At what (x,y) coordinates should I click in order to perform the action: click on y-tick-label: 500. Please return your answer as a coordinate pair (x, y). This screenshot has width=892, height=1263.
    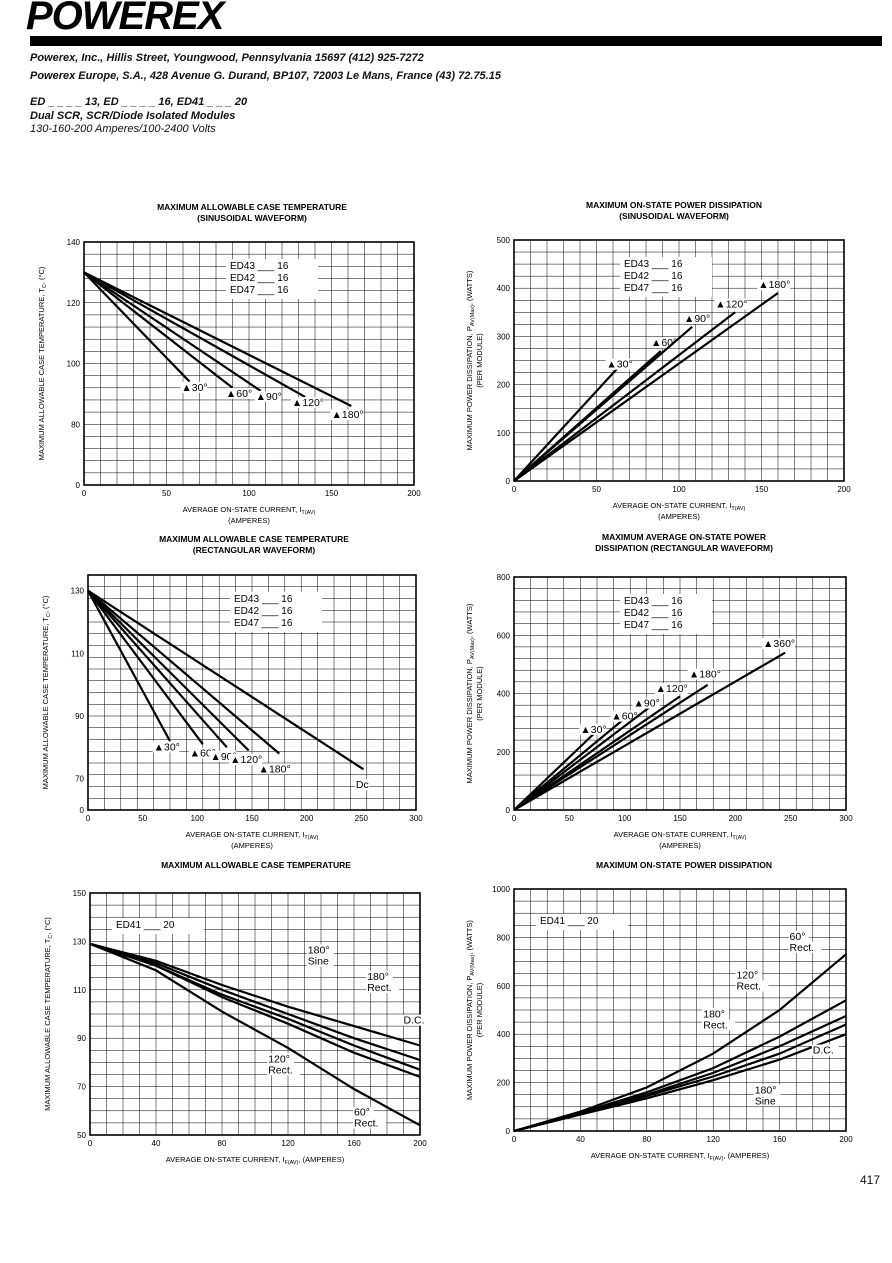
    Looking at the image, I should click on (504, 240).